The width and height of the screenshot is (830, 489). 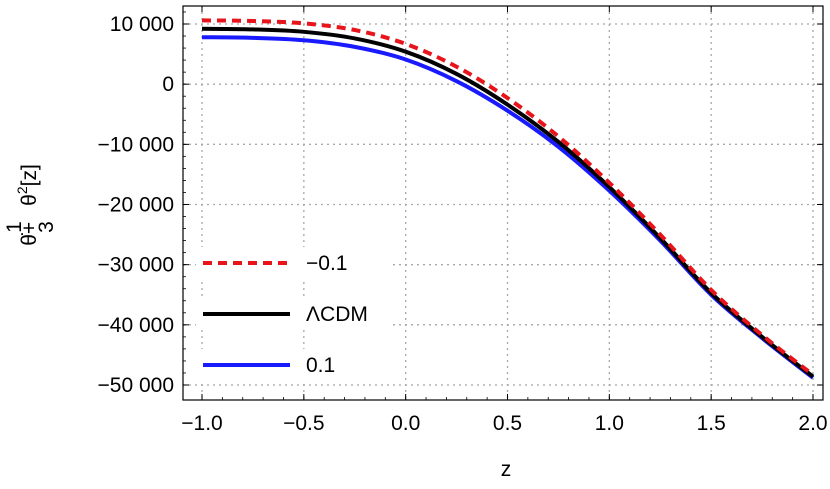 I want to click on x-tick-label: 1.0, so click(x=609, y=423).